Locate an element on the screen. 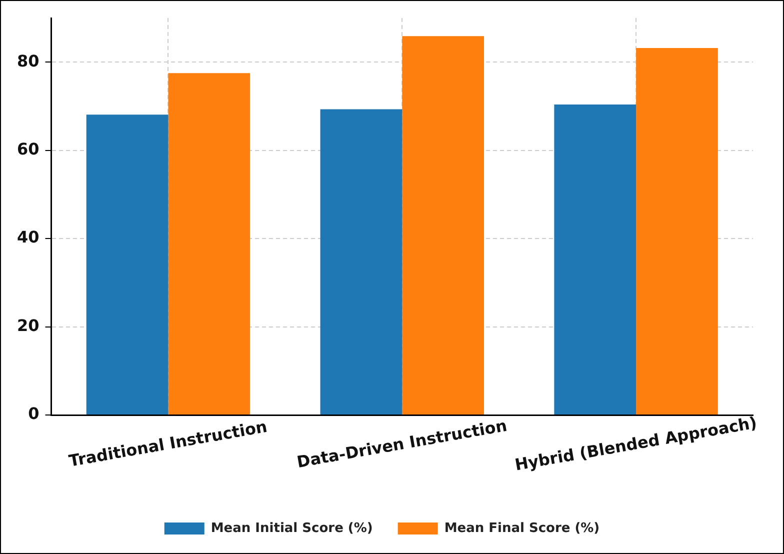  y-tick-label: 0 is located at coordinates (34, 414).